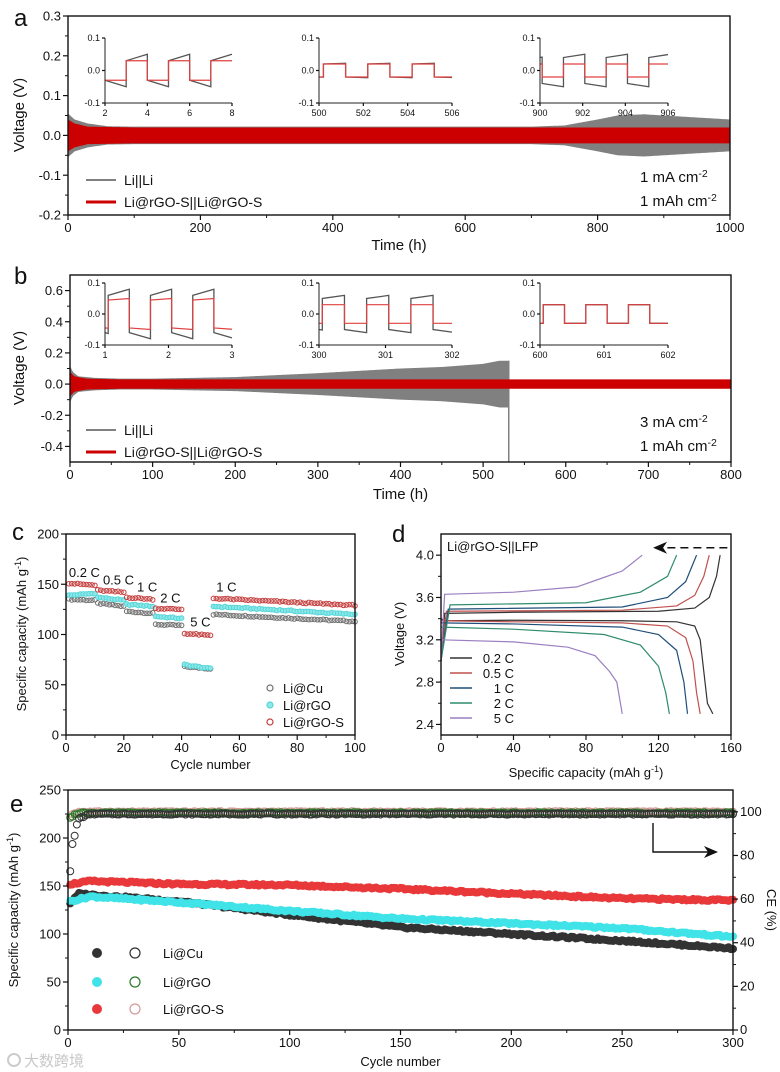 This screenshot has width=780, height=1072. Describe the element at coordinates (69, 474) in the screenshot. I see `x-tick-label: 0` at that location.